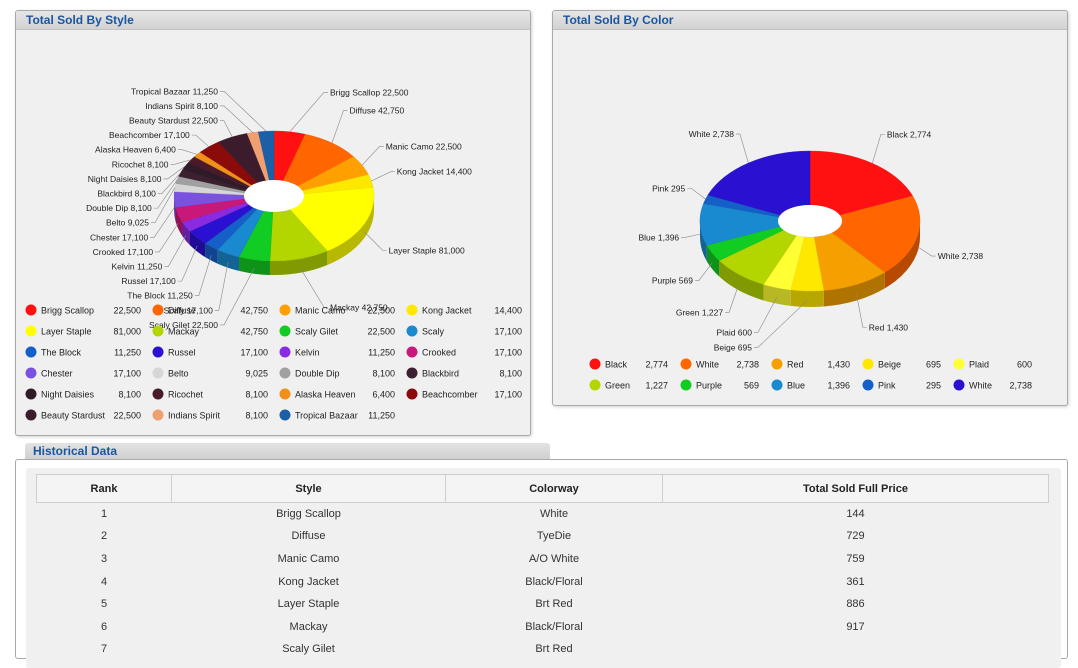 The height and width of the screenshot is (668, 1078). I want to click on column-header-colorway: Colorway, so click(554, 488).